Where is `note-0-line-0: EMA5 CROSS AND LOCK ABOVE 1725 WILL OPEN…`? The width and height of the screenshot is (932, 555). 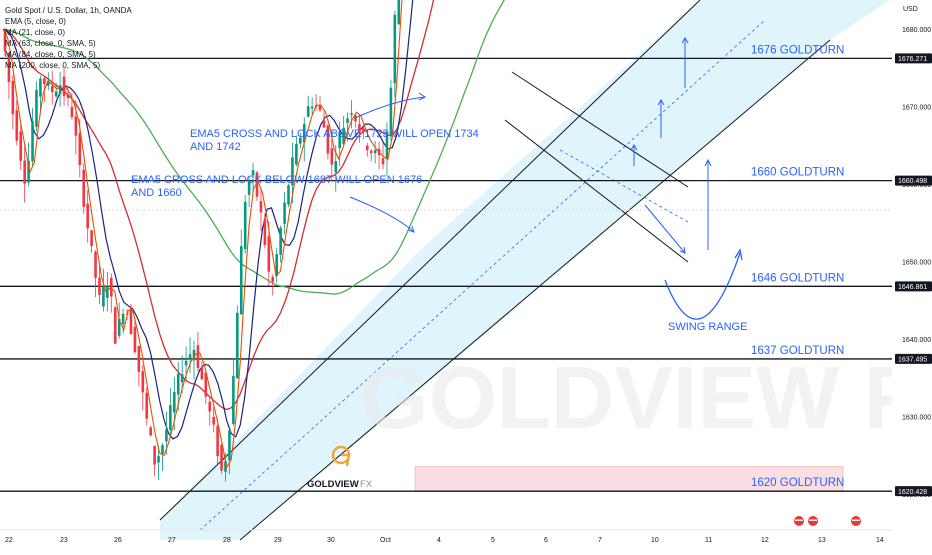 note-0-line-0: EMA5 CROSS AND LOCK ABOVE 1725 WILL OPEN… is located at coordinates (334, 134).